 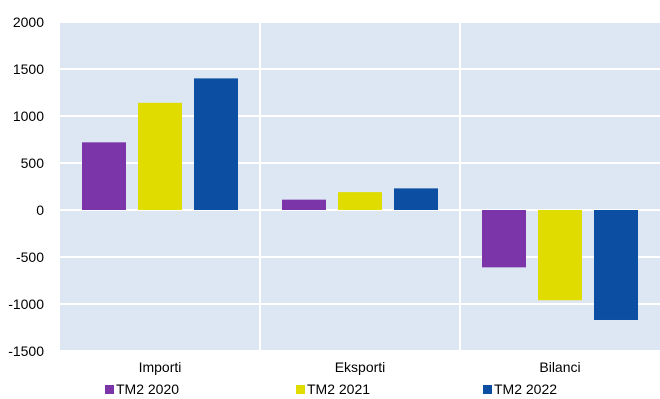 What do you see at coordinates (525, 389) in the screenshot?
I see `legend-label: TM2 2022` at bounding box center [525, 389].